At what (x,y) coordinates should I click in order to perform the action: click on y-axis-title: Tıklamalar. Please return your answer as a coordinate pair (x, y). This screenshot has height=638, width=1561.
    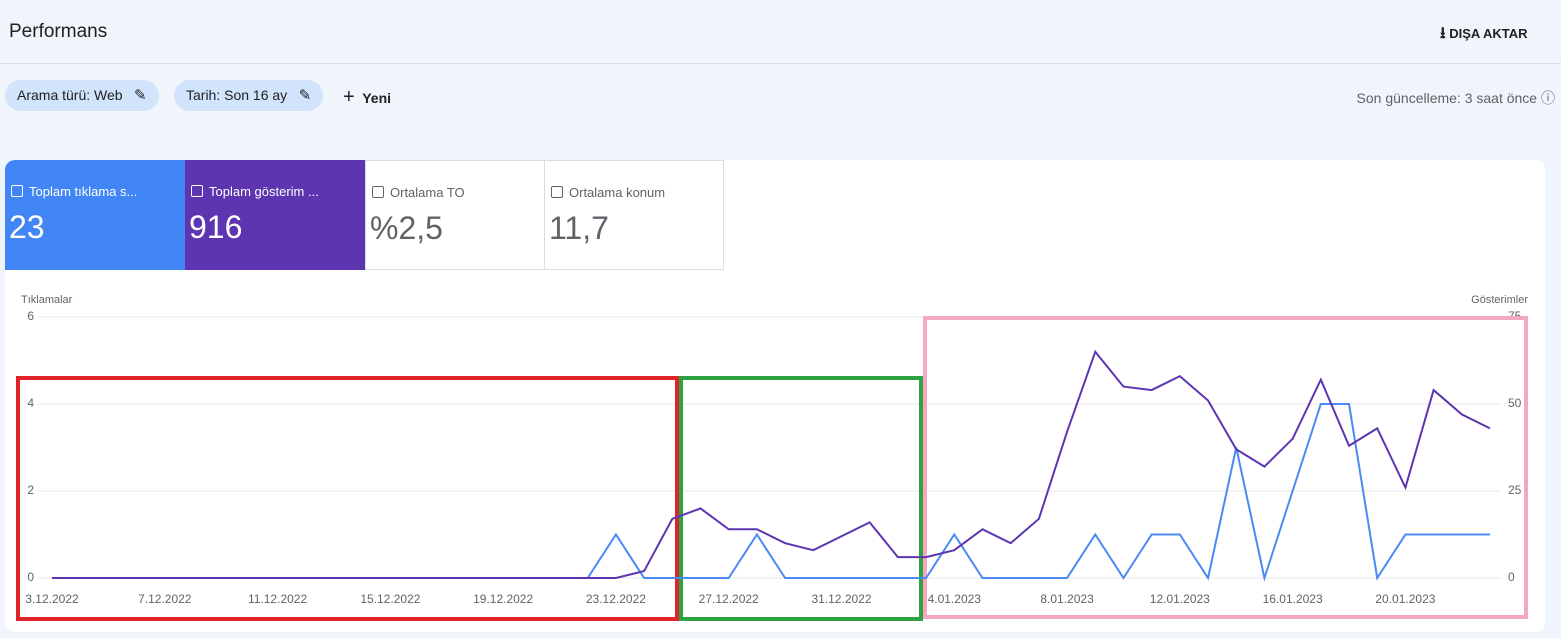
    Looking at the image, I should click on (47, 300).